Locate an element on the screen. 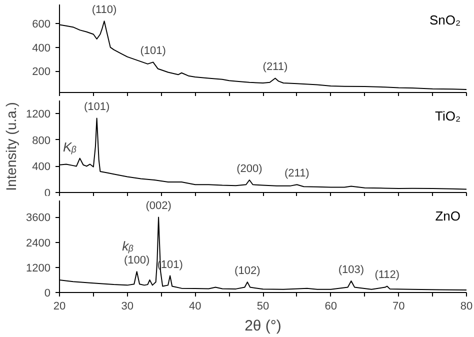 This screenshot has height=337, width=474. text: SnO₂ is located at coordinates (445, 20).